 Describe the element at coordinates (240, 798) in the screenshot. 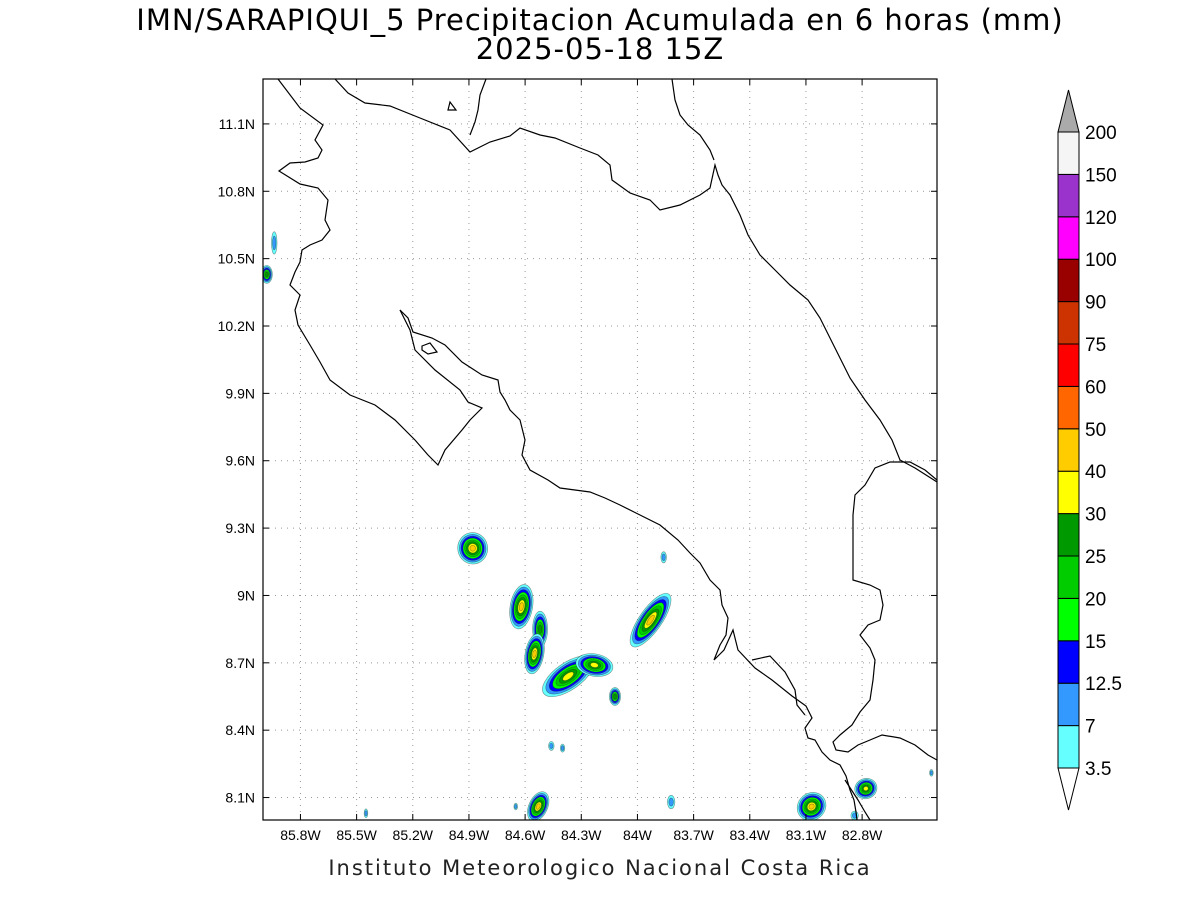

I see `lat-tick-label: 8.1N` at that location.